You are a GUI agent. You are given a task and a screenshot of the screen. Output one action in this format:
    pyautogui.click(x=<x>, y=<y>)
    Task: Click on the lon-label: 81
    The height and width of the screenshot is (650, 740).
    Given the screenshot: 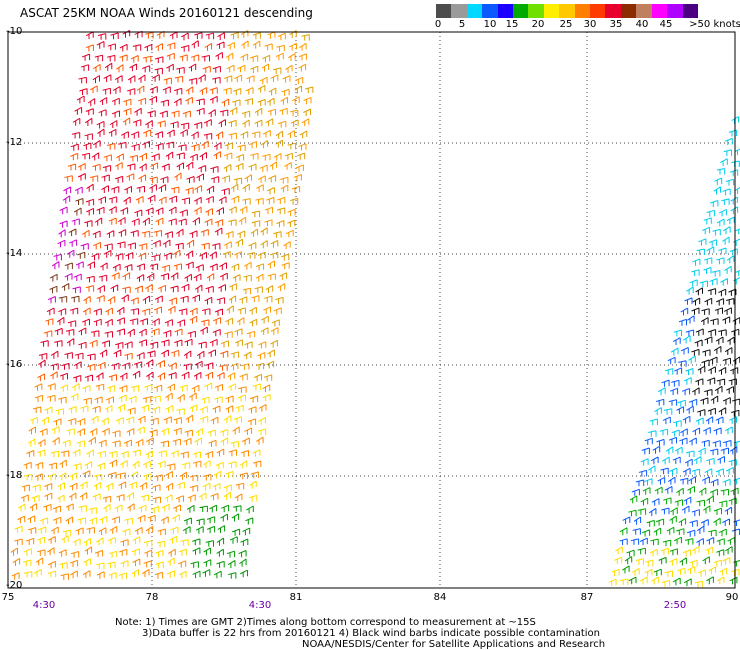 What is the action you would take?
    pyautogui.click(x=296, y=597)
    